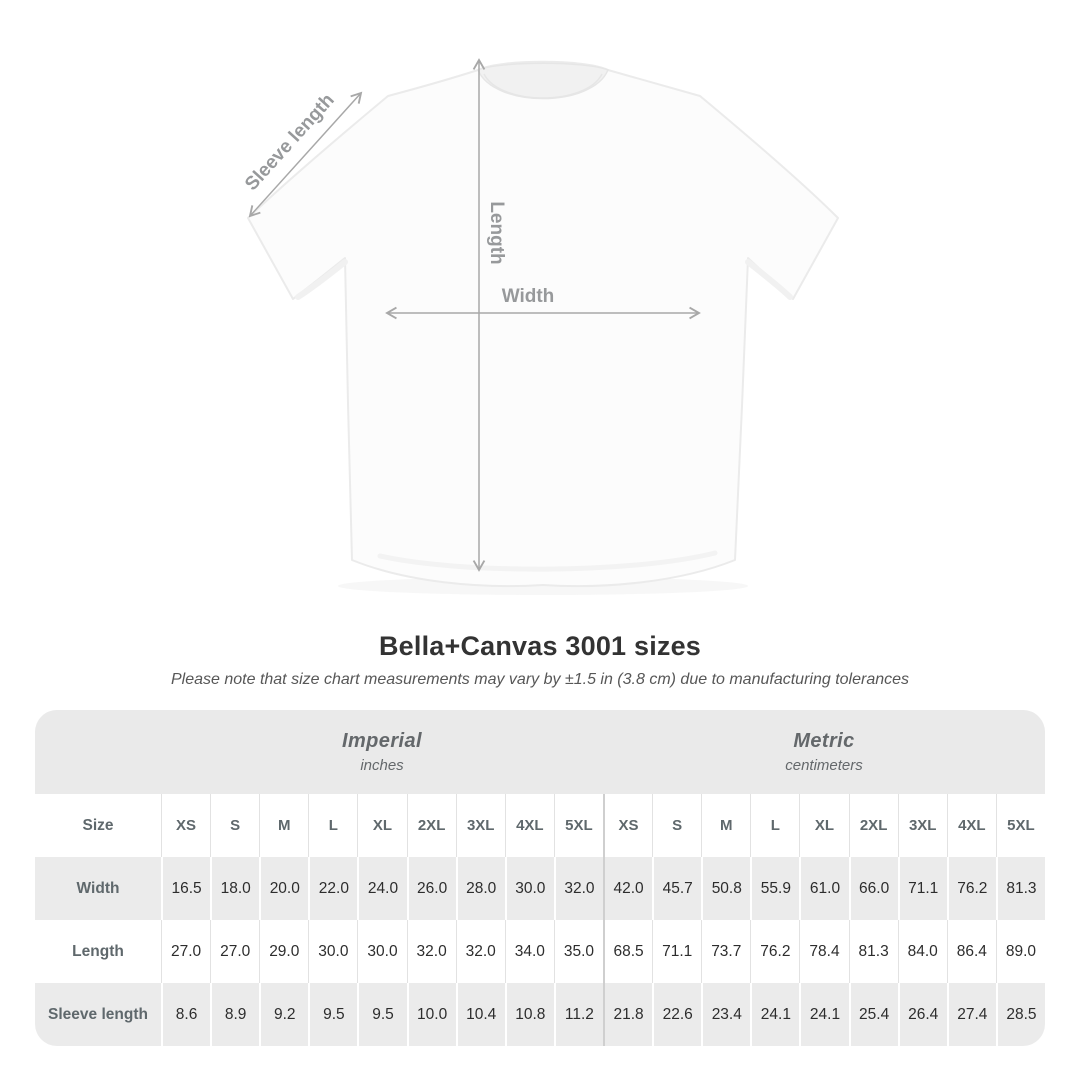 The image size is (1080, 1080). I want to click on cell-imperial-5xl: 32.0, so click(578, 888).